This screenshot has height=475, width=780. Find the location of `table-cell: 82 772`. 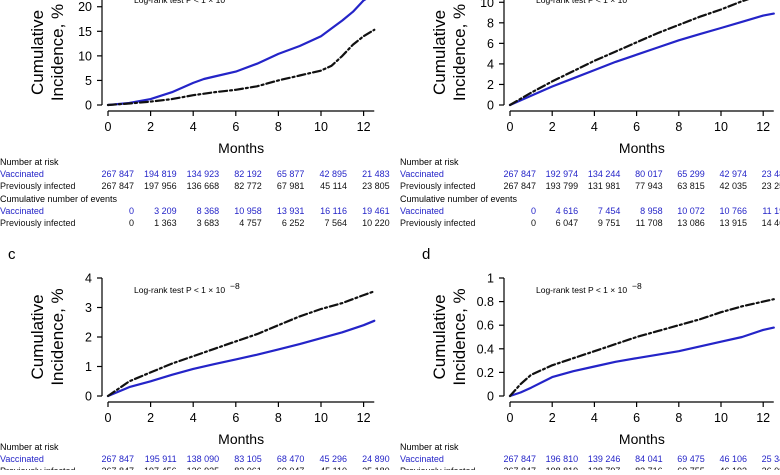

table-cell: 82 772 is located at coordinates (248, 186).